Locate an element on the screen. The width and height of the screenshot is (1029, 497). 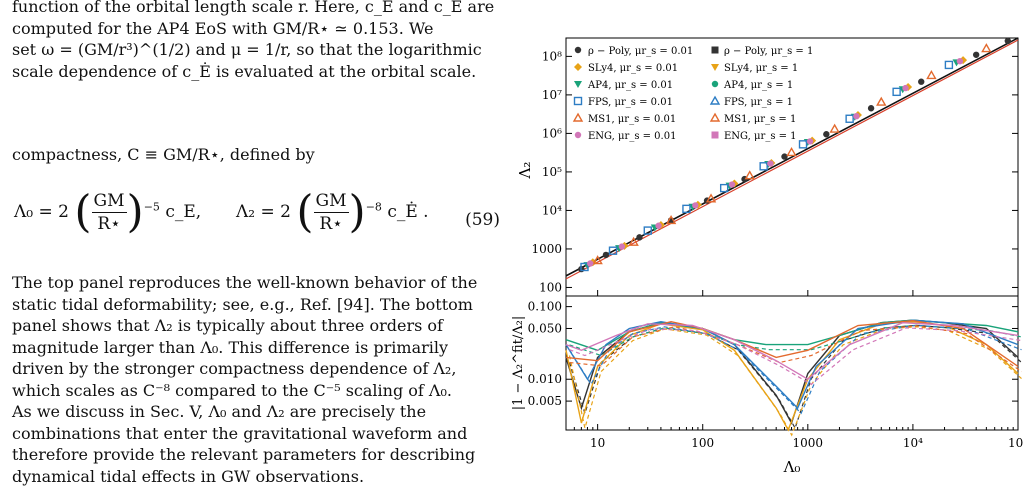
y-top-tick-label: 10⁷ is located at coordinates (552, 95).